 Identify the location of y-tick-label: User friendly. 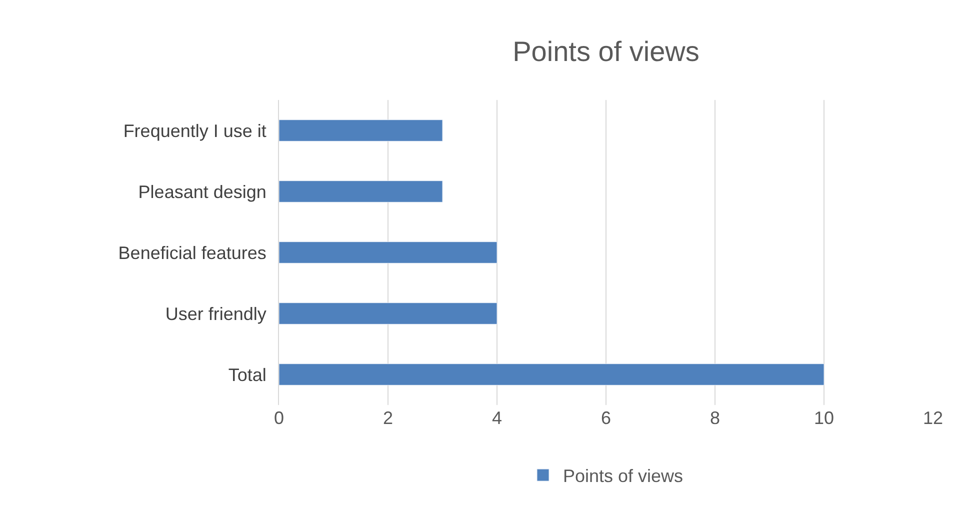
(215, 314).